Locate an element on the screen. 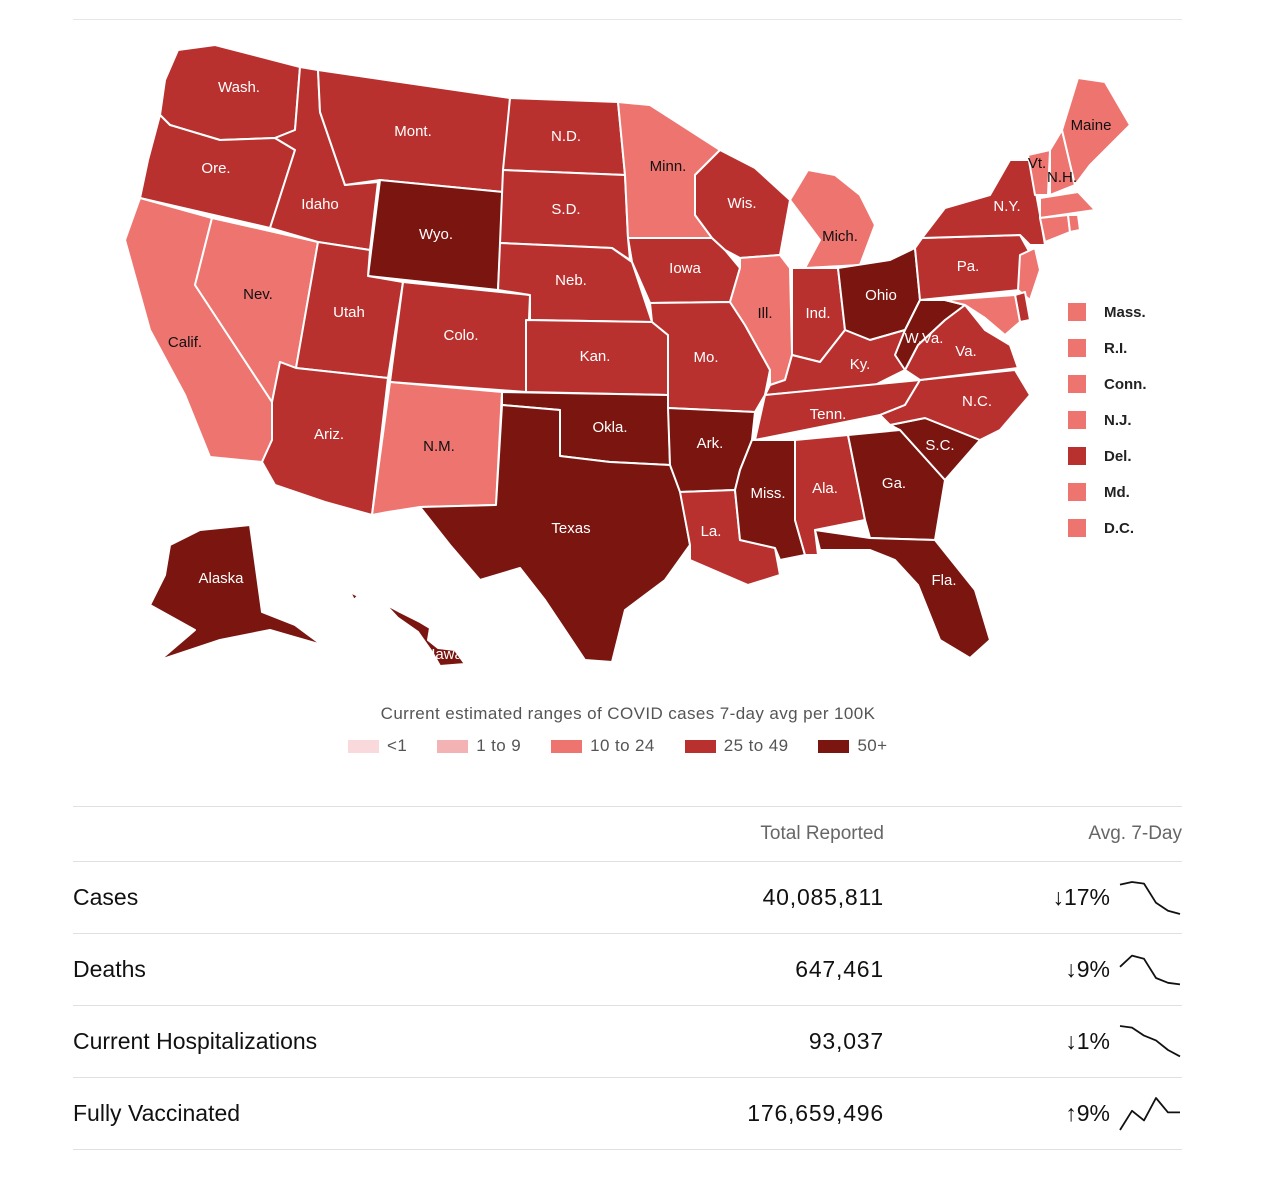 This screenshot has height=1178, width=1272. metric-total: 40,085,811 is located at coordinates (718, 897).